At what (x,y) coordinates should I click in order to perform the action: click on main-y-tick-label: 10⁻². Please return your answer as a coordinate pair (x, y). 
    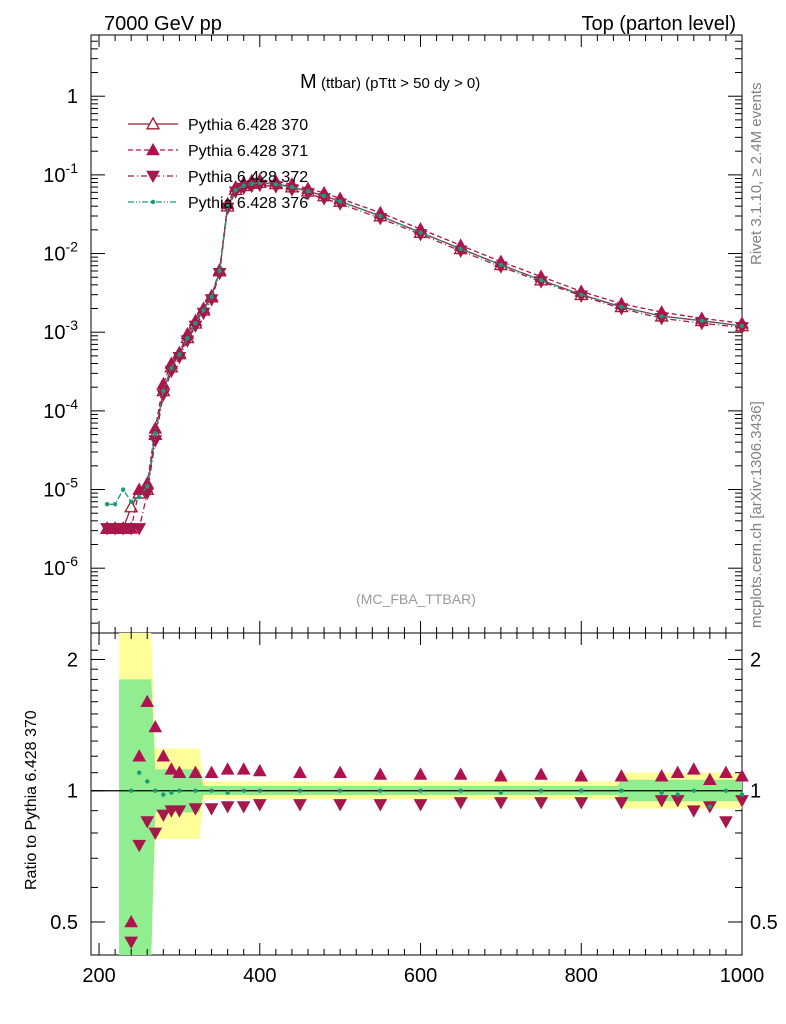
    Looking at the image, I should click on (60, 252).